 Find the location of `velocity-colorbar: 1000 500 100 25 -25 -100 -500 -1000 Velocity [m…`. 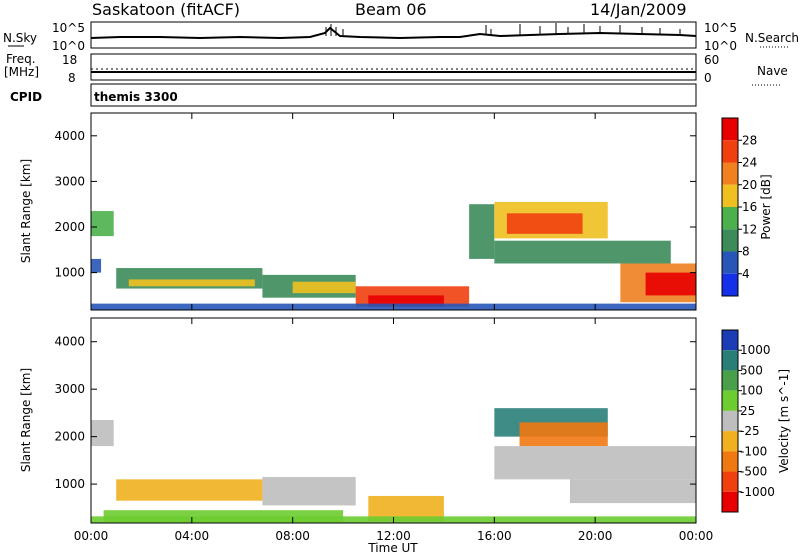

velocity-colorbar: 1000 500 100 25 -25 -100 -500 -1000 Velocity [m… is located at coordinates (756, 421).